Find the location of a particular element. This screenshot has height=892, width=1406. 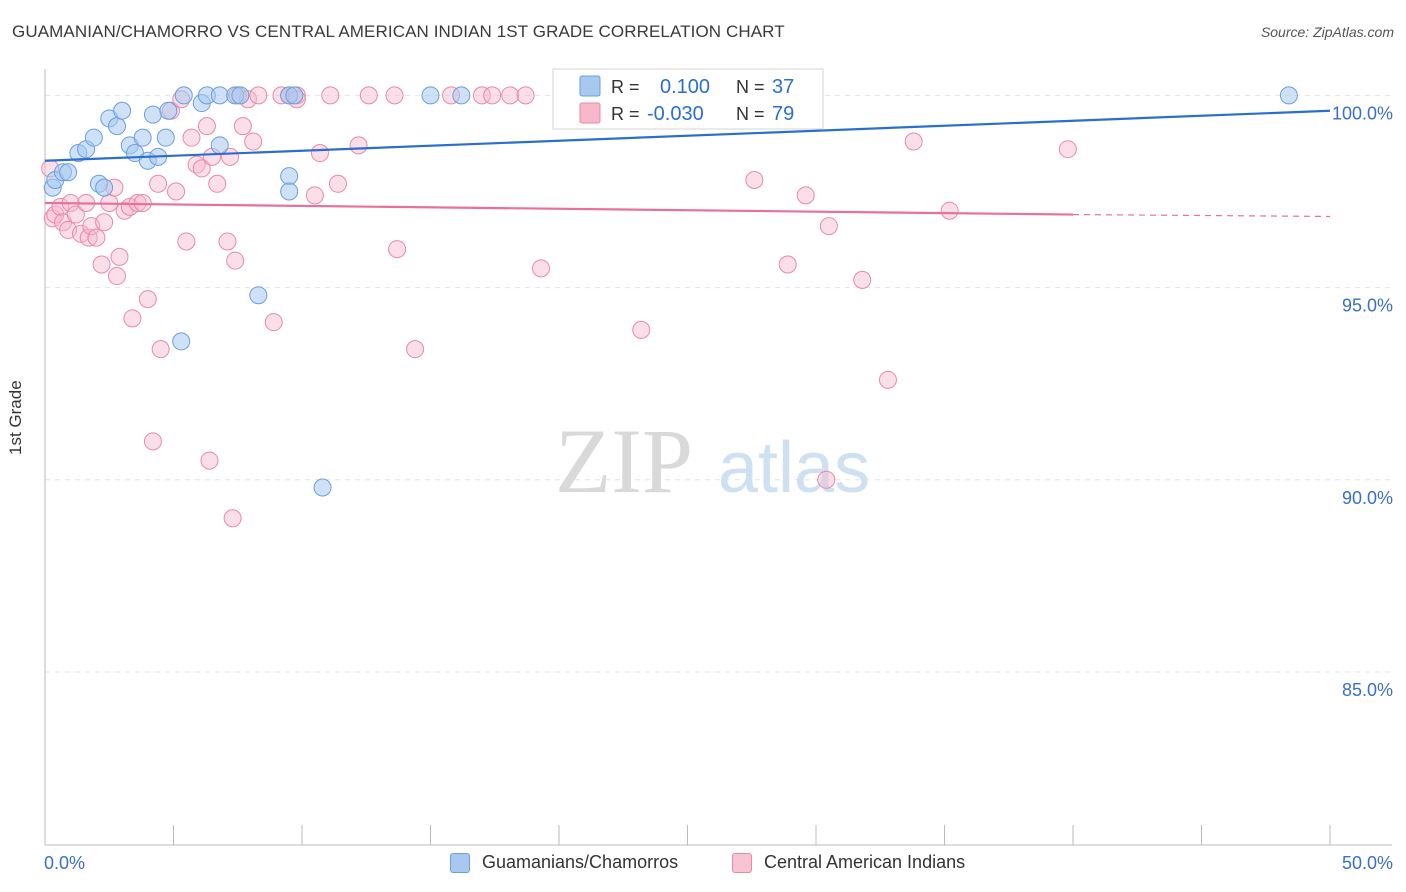

legend-swatch-blue is located at coordinates (590, 86).